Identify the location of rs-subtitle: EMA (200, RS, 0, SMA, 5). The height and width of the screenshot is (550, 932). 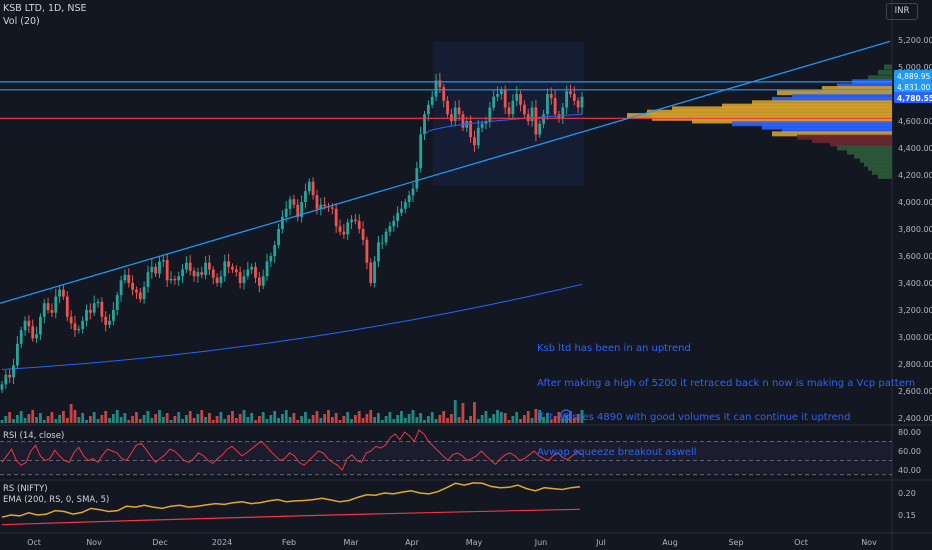
(56, 500).